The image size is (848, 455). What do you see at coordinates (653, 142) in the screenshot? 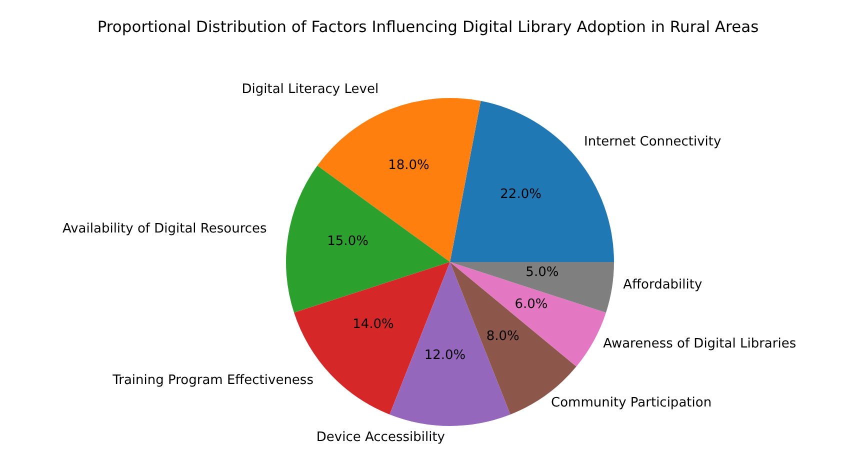
I see `slice-label: Internet Connectivity` at bounding box center [653, 142].